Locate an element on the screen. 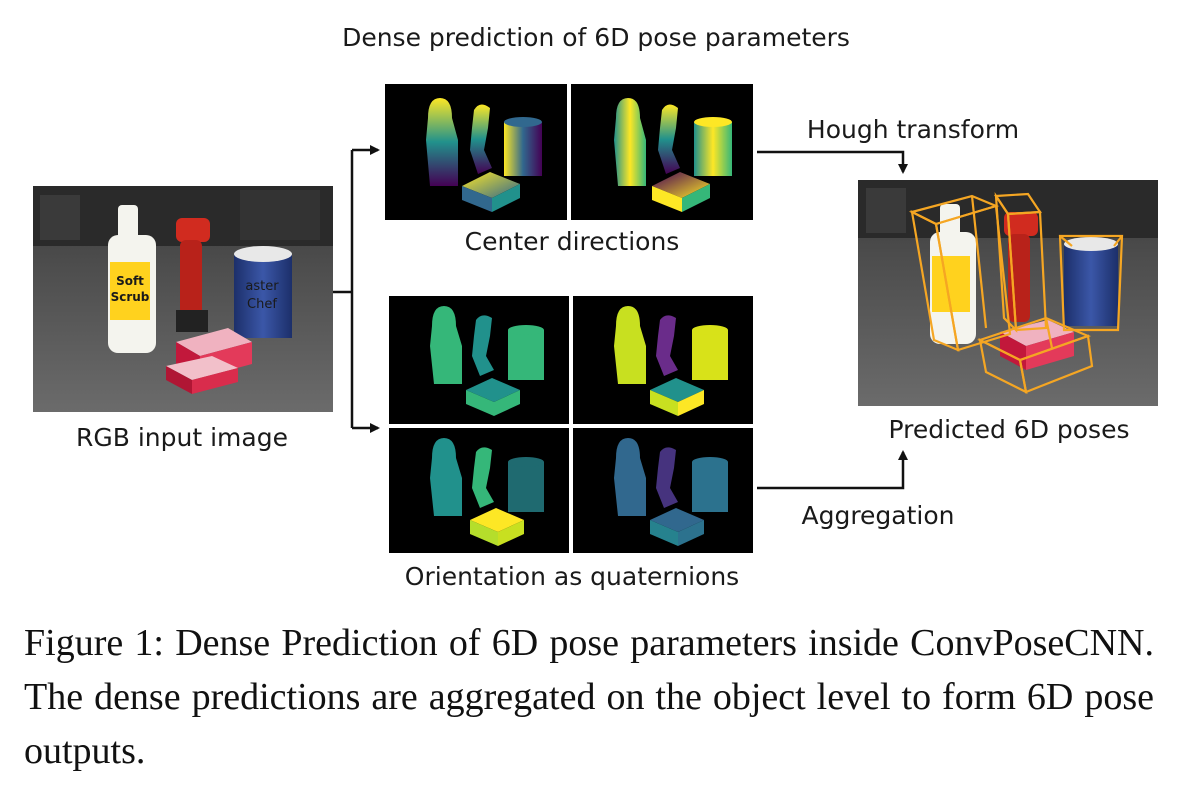  hough-label: Hough transform is located at coordinates (913, 129).